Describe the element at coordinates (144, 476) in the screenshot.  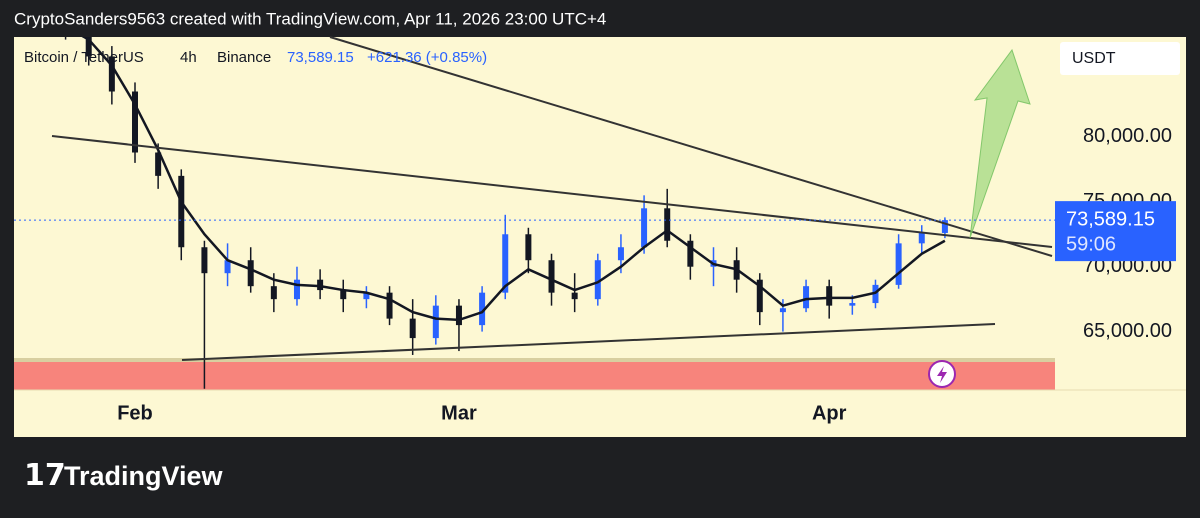
I see `brand: TradingView` at that location.